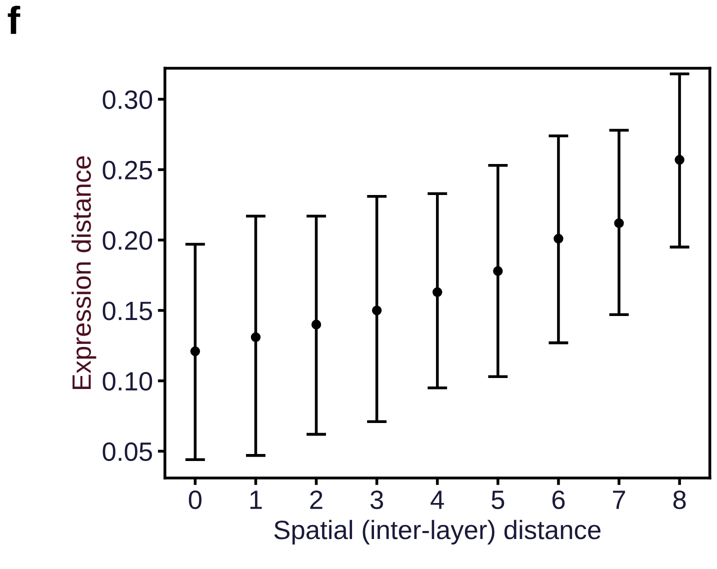  What do you see at coordinates (127, 100) in the screenshot?
I see `y-tick-label: 0.30` at bounding box center [127, 100].